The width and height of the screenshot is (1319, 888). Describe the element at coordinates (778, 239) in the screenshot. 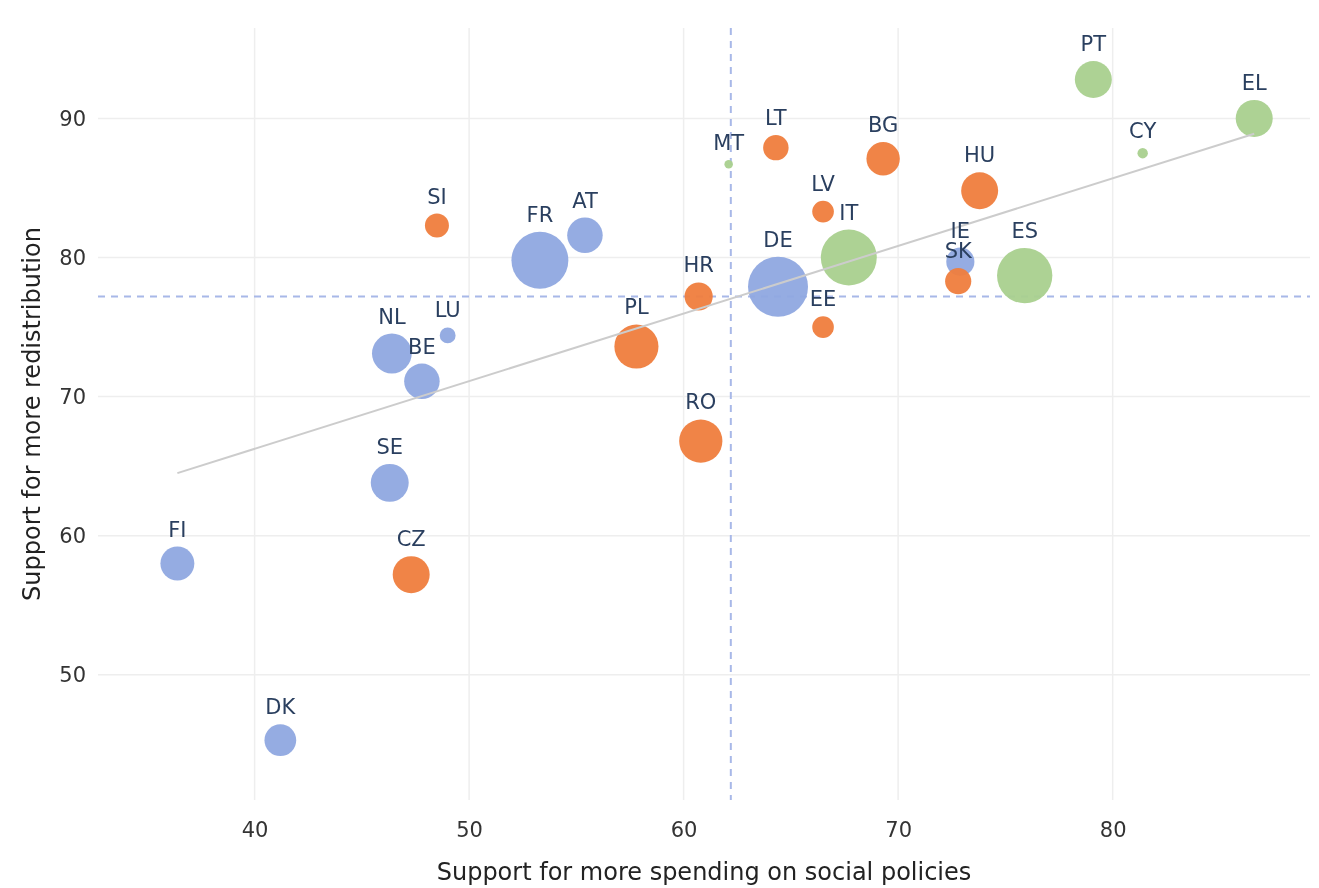

I see `annotation: DE` at that location.